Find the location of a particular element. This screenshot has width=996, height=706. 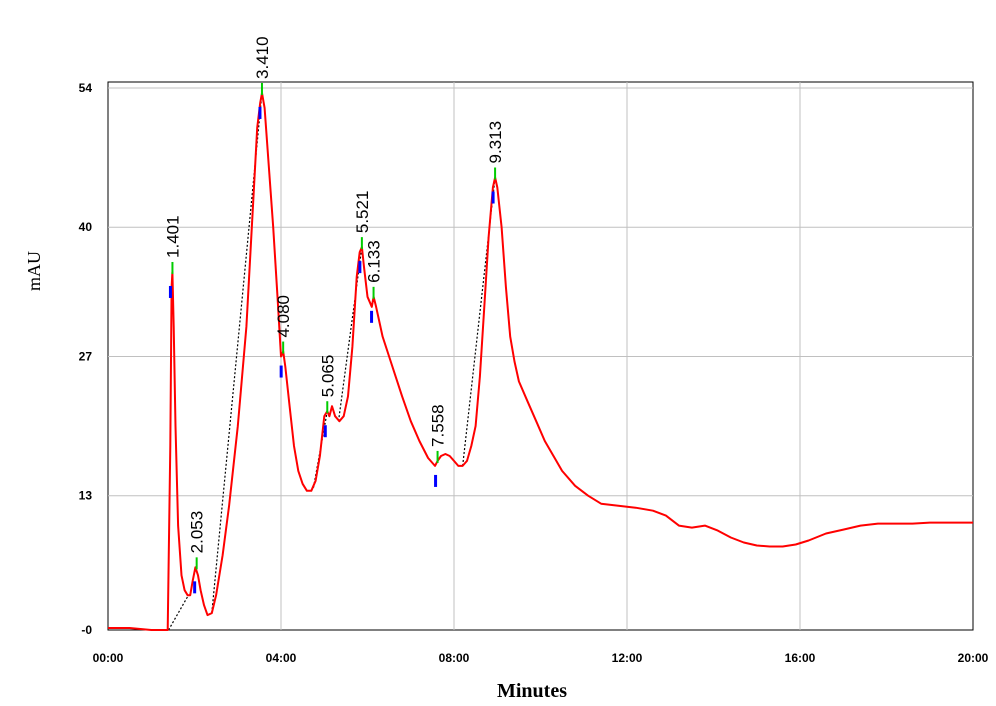

y-axis-title: mAU is located at coordinates (34, 271).